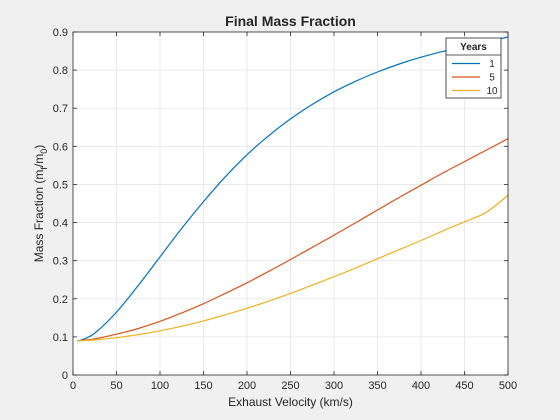 Image resolution: width=560 pixels, height=420 pixels. What do you see at coordinates (65, 376) in the screenshot?
I see `y-tick-label: 0` at bounding box center [65, 376].